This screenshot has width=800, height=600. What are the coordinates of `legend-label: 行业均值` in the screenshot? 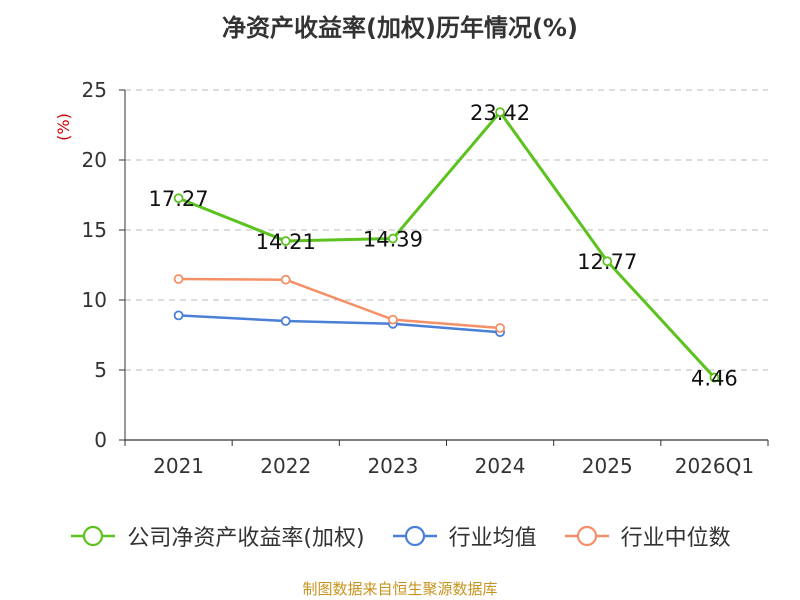 It's located at (492, 538).